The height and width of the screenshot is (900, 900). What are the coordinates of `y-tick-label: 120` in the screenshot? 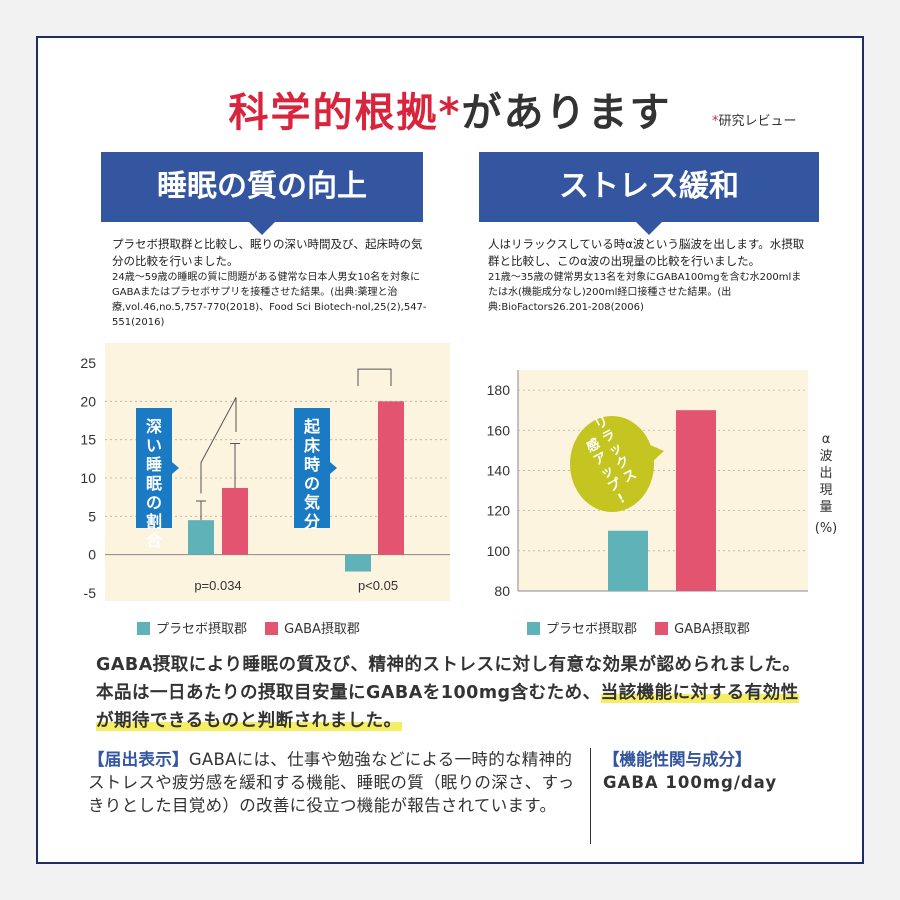 It's located at (499, 511).